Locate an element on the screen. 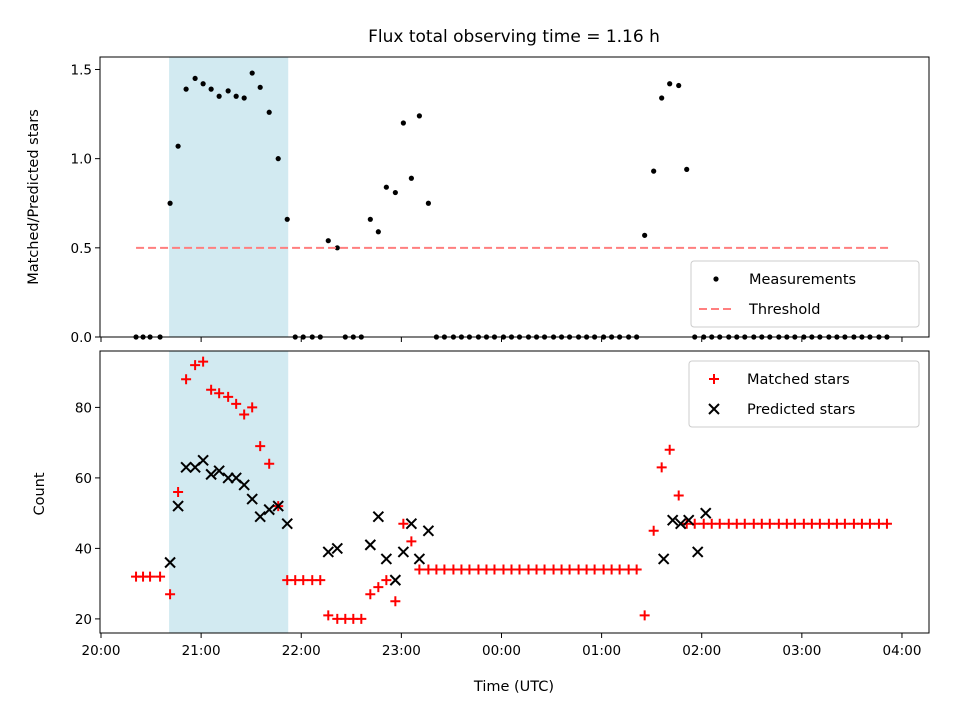  series-predicted-stars is located at coordinates (438, 520).